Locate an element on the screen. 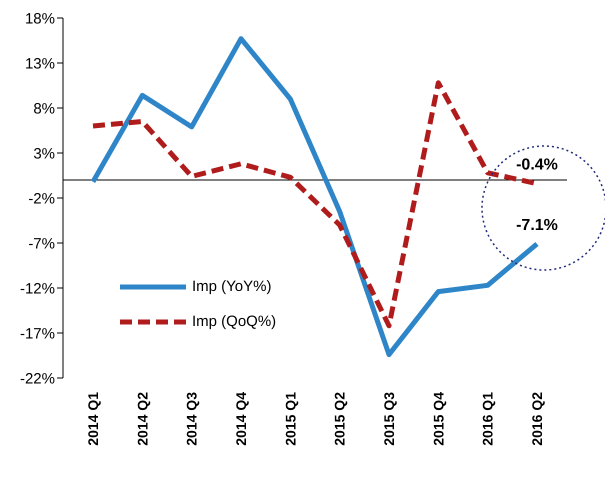 Image resolution: width=605 pixels, height=491 pixels. x-tick-label: 2014 Q3 is located at coordinates (192, 419).